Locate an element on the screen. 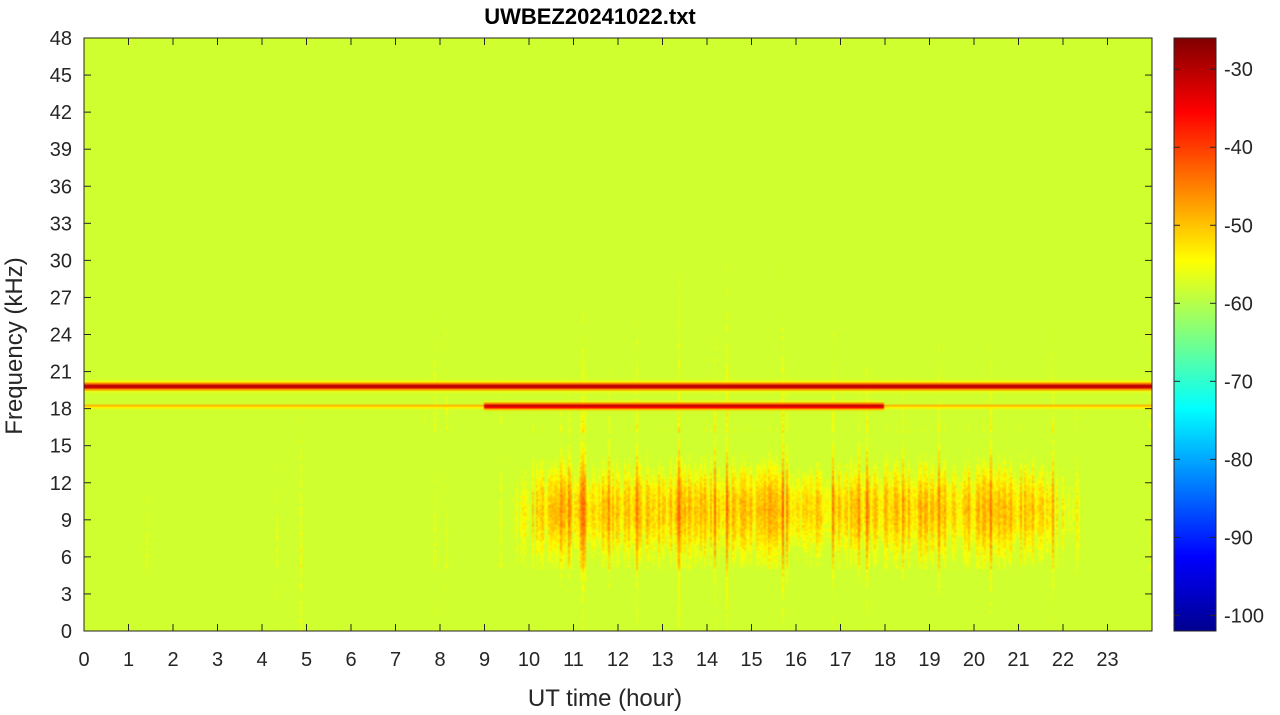  colorbar-tick-label: -70 is located at coordinates (1238, 382).